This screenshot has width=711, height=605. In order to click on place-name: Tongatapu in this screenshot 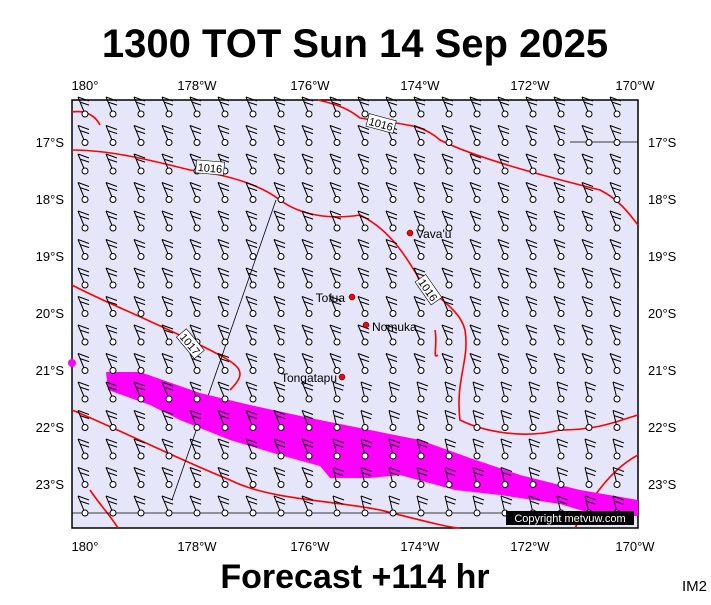, I will do `click(309, 378)`.